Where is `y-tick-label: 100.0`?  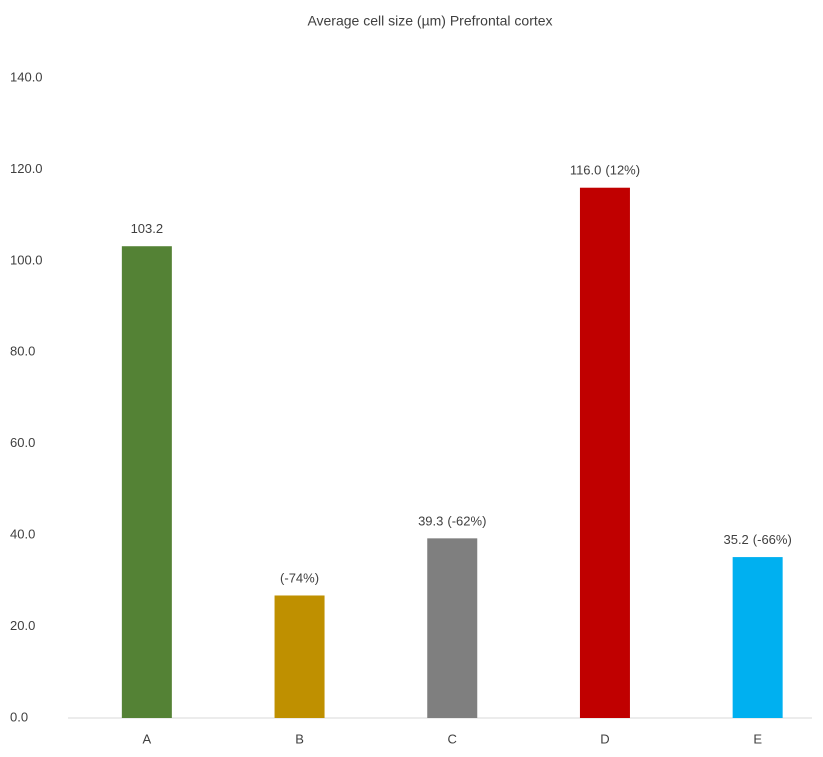 y-tick-label: 100.0 is located at coordinates (26, 259).